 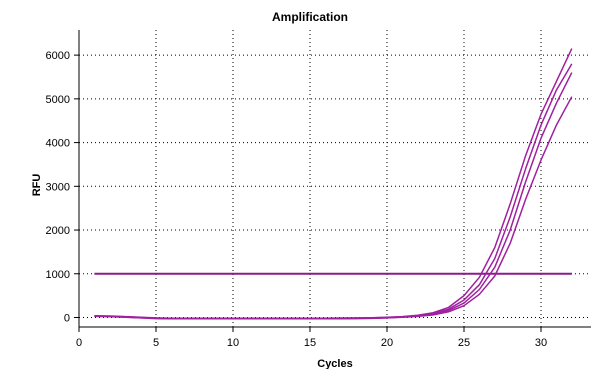 What do you see at coordinates (156, 343) in the screenshot?
I see `x-tick-label: 5` at bounding box center [156, 343].